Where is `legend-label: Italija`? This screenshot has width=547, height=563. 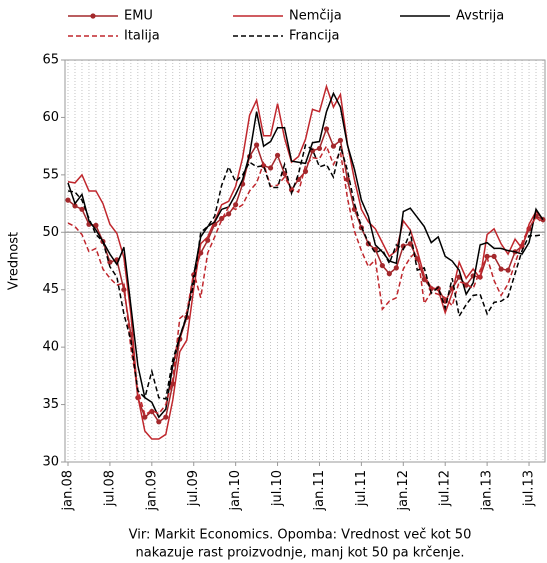 legend-label: Italija is located at coordinates (142, 36).